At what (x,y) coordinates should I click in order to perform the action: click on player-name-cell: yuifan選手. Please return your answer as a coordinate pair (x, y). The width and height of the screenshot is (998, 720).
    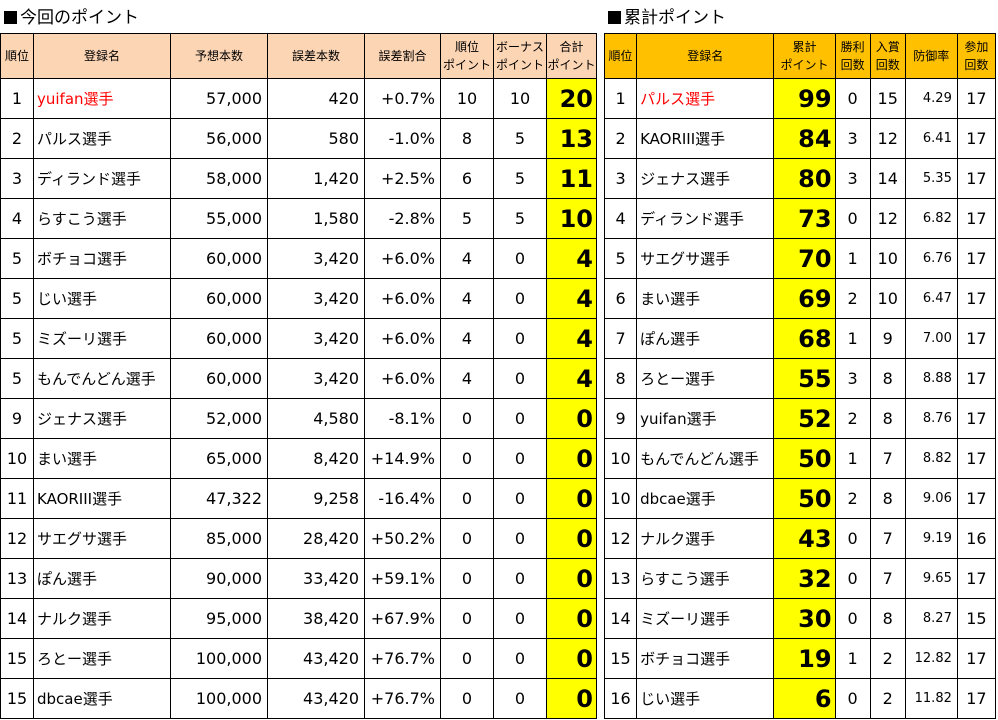
    Looking at the image, I should click on (705, 418).